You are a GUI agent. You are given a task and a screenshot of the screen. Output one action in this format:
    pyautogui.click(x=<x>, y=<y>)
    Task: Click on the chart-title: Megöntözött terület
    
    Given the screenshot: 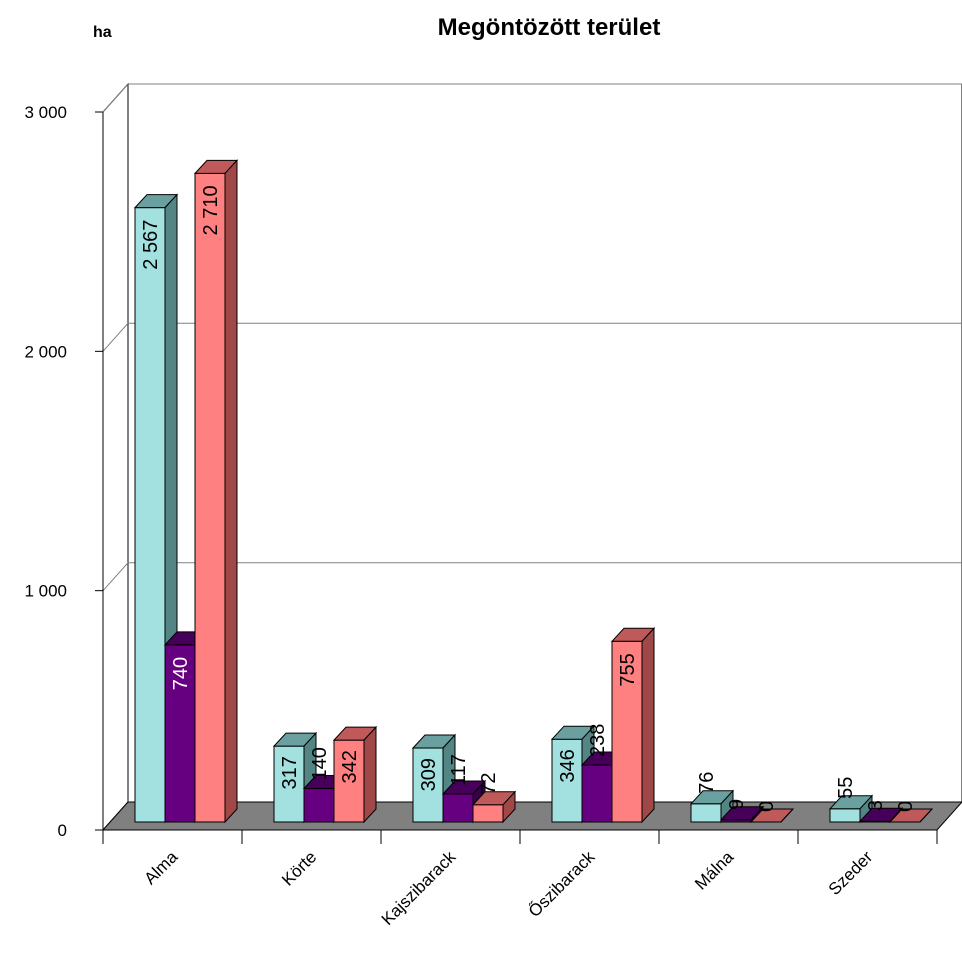 What is the action you would take?
    pyautogui.click(x=549, y=27)
    